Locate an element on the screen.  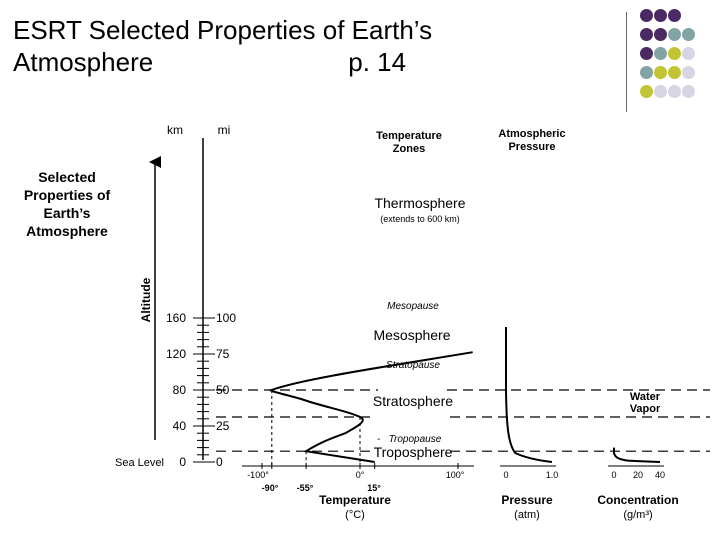
mesopause-label: Mesopause is located at coordinates (413, 306).